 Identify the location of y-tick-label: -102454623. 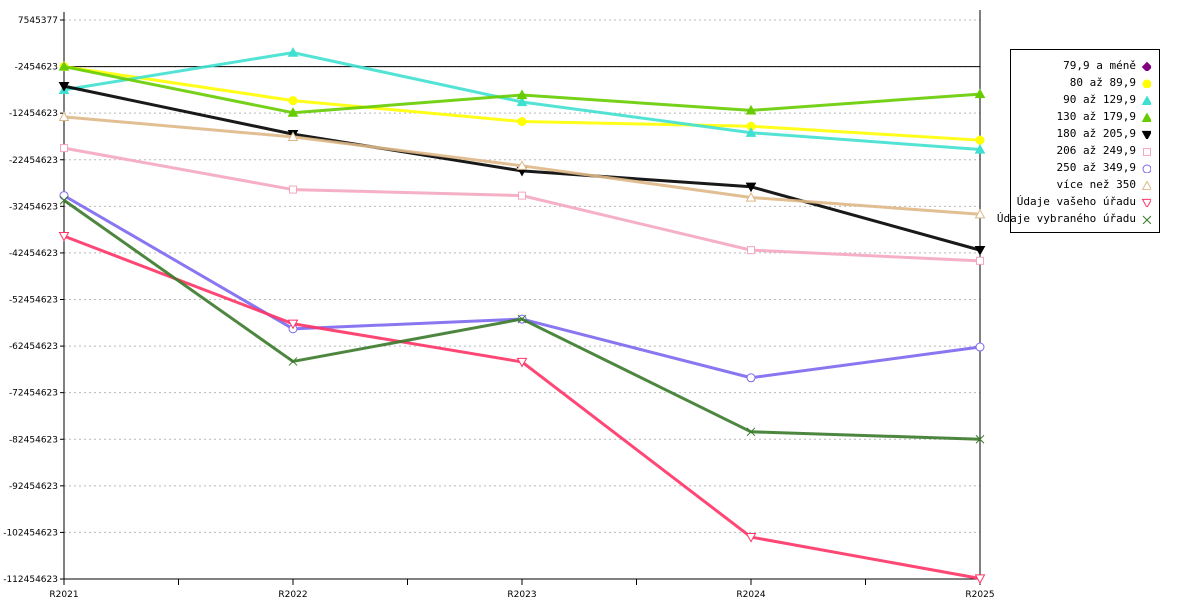
(30, 533).